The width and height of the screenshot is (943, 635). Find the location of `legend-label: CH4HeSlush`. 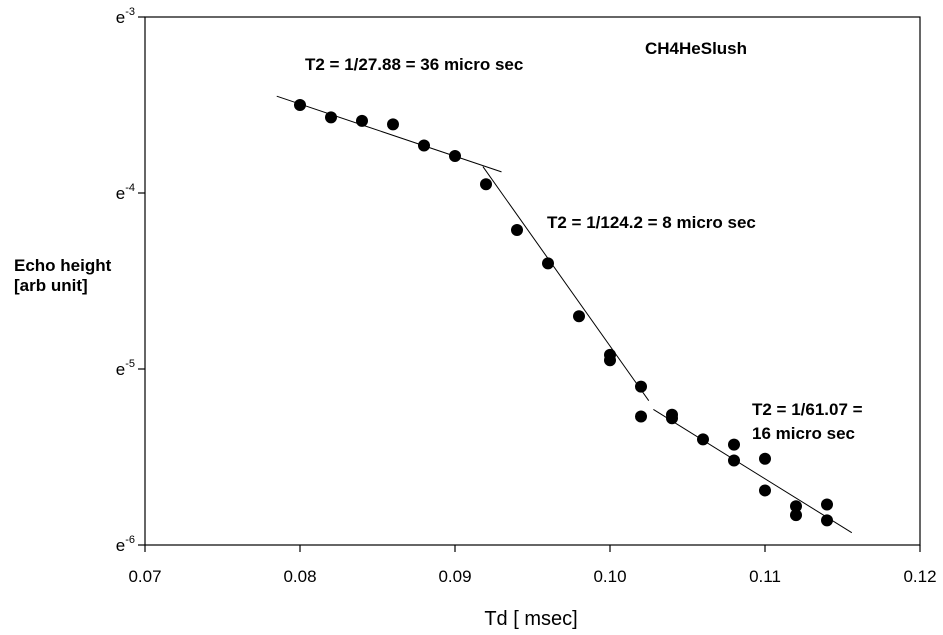

legend-label: CH4HeSlush is located at coordinates (696, 48).